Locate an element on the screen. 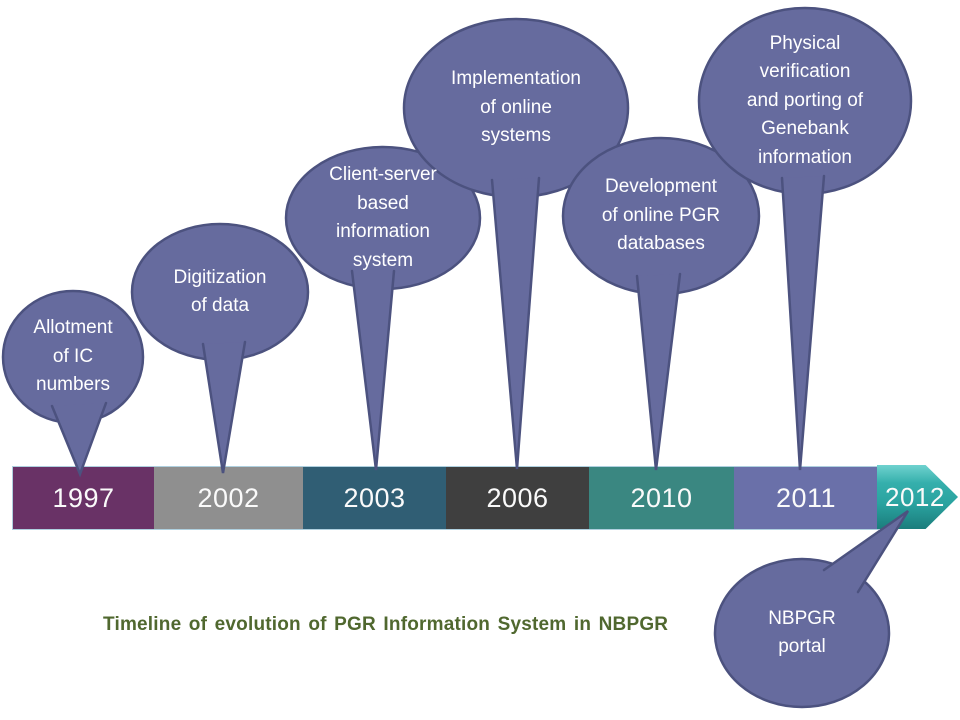  year-label-2002: 2002 is located at coordinates (228, 497).